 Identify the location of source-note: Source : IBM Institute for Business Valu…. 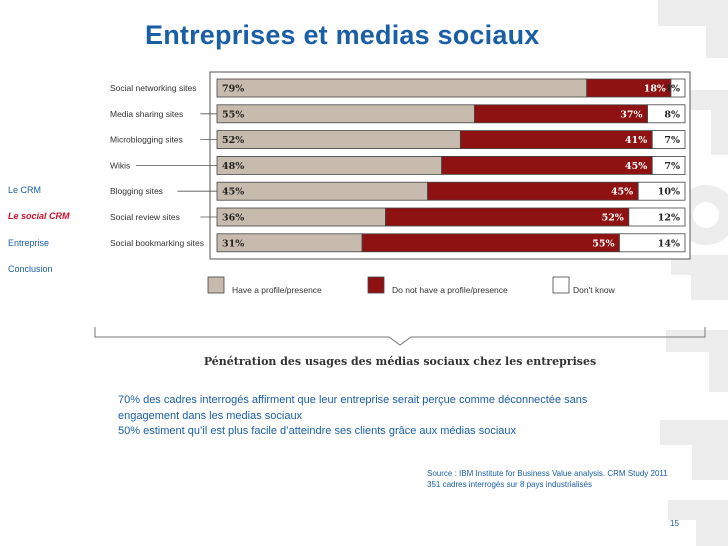
(547, 479).